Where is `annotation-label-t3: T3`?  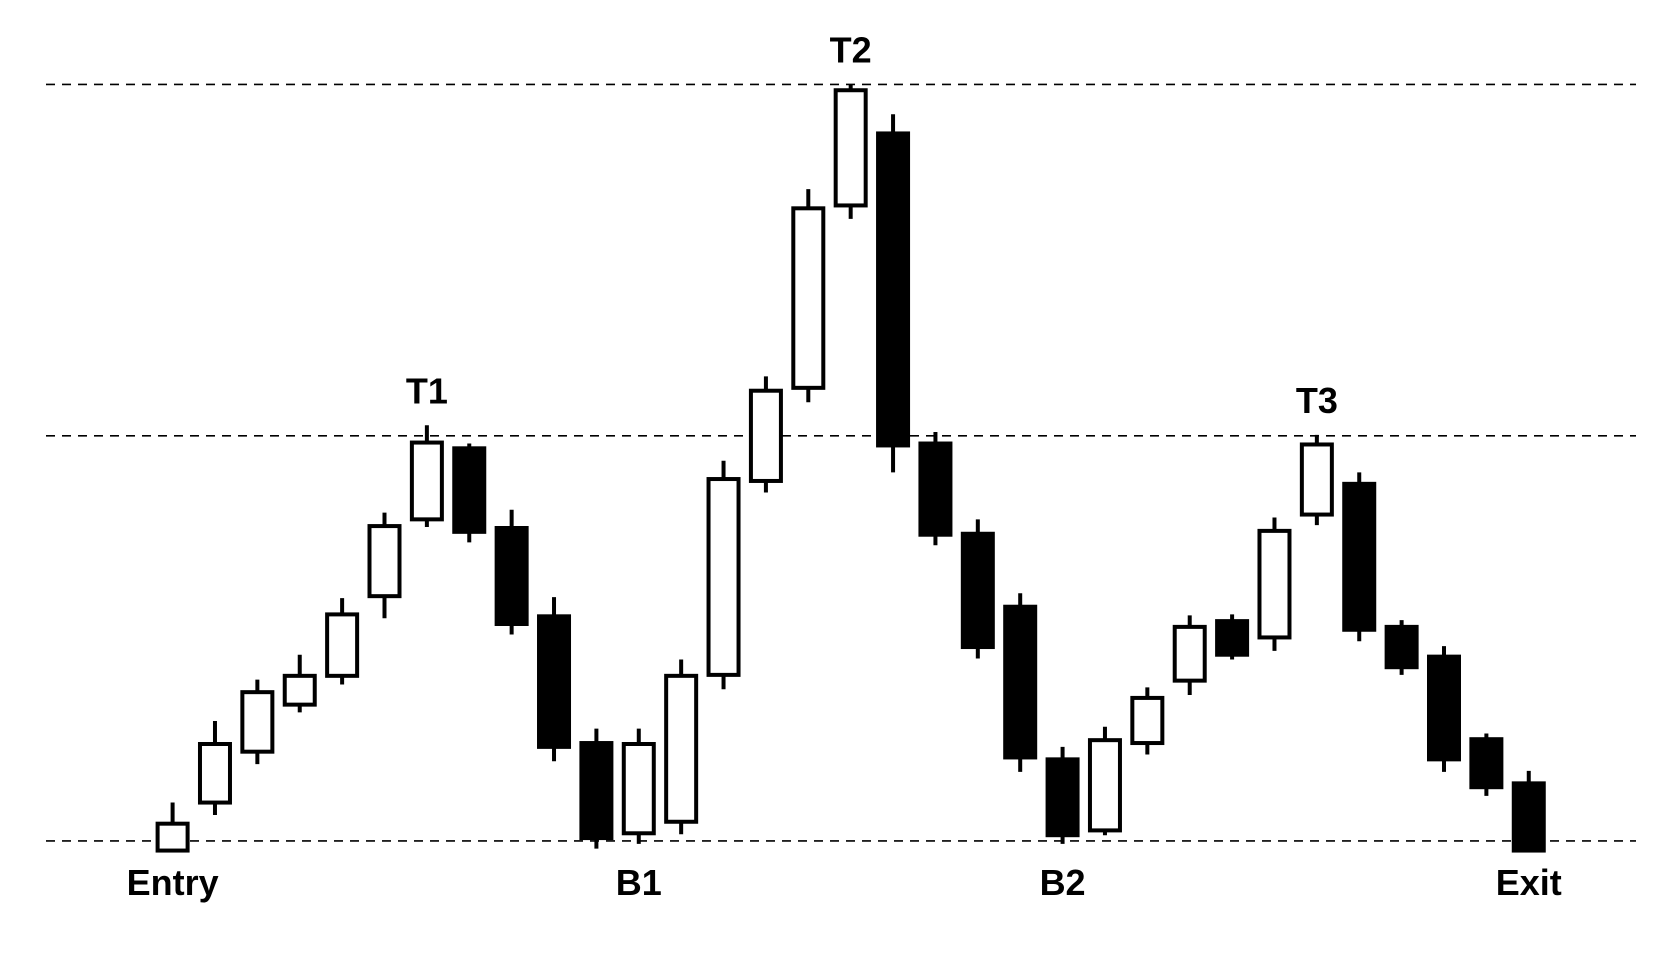
annotation-label-t3: T3 is located at coordinates (1317, 400).